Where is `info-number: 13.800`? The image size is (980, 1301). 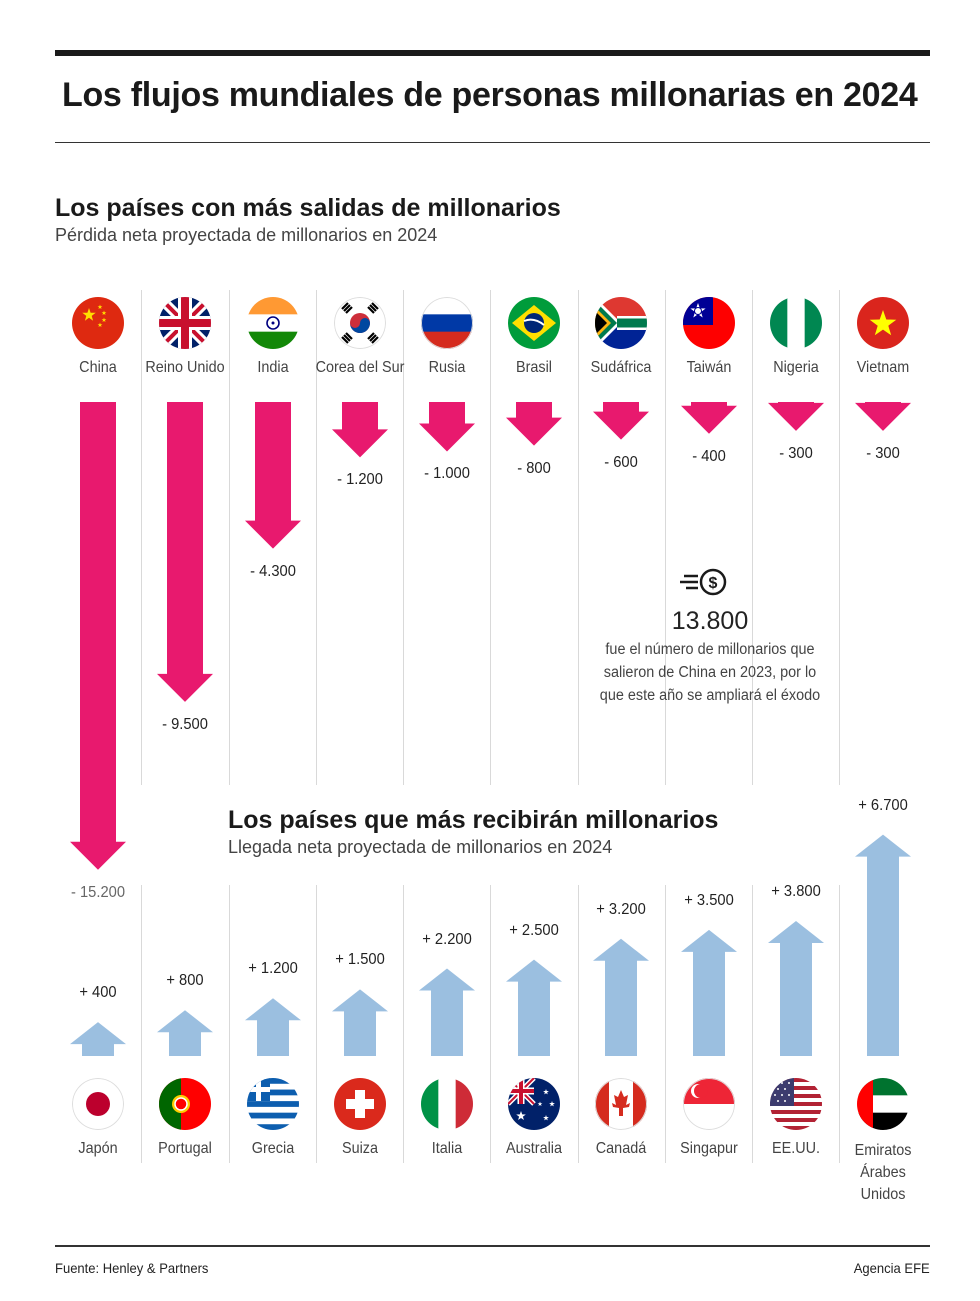
info-number: 13.800 is located at coordinates (710, 621).